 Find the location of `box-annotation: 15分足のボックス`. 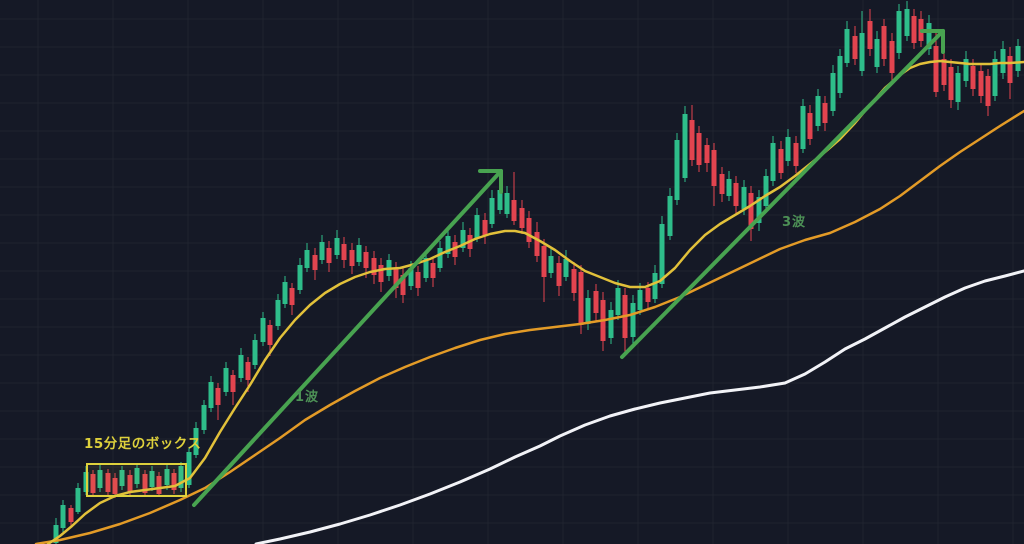

box-annotation: 15分足のボックス is located at coordinates (142, 466).